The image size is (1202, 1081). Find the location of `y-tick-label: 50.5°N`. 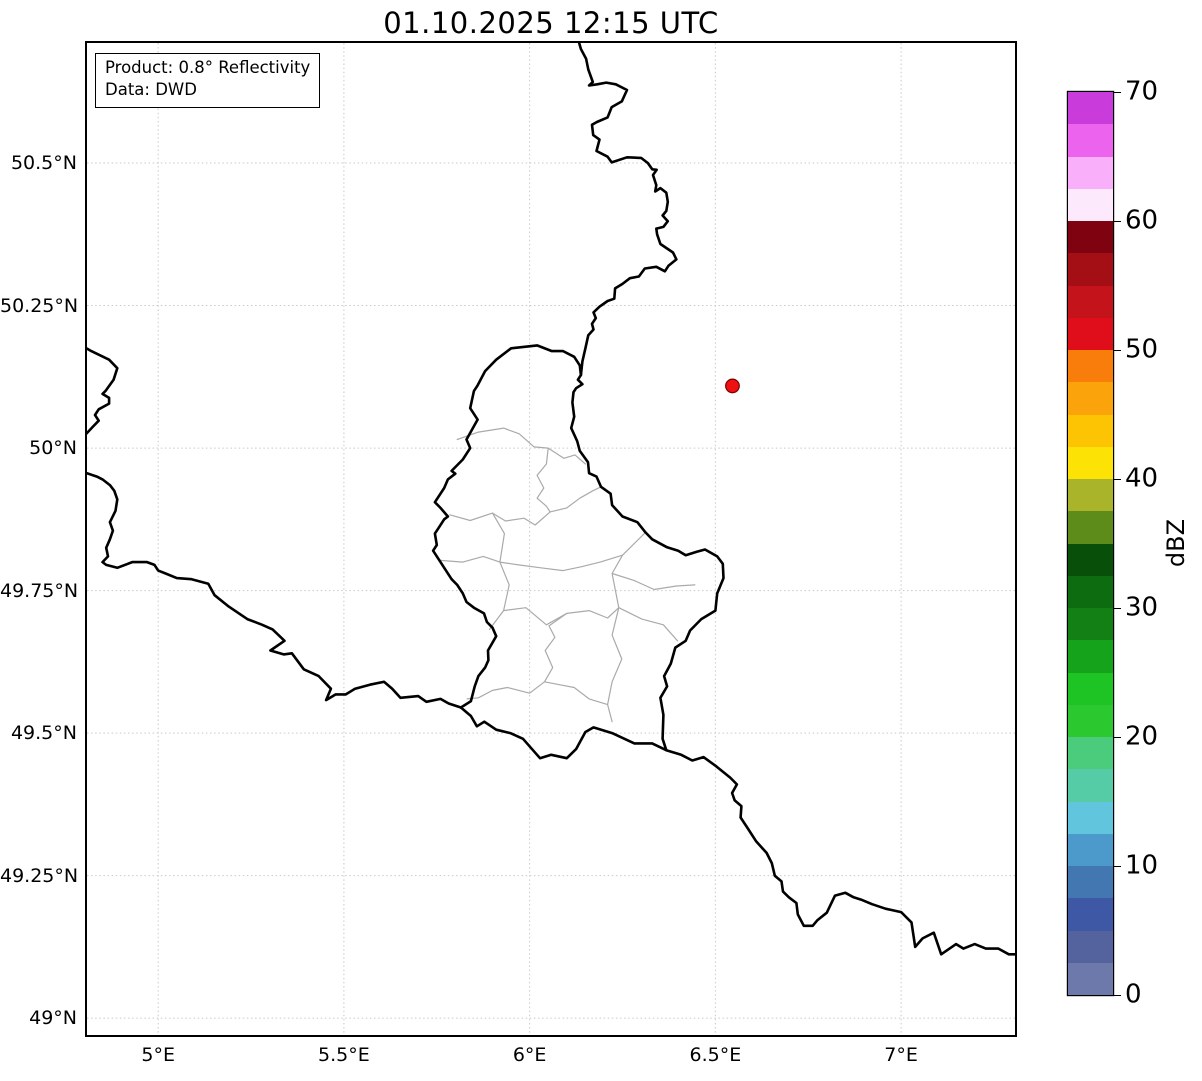

y-tick-label: 50.5°N is located at coordinates (43, 163).